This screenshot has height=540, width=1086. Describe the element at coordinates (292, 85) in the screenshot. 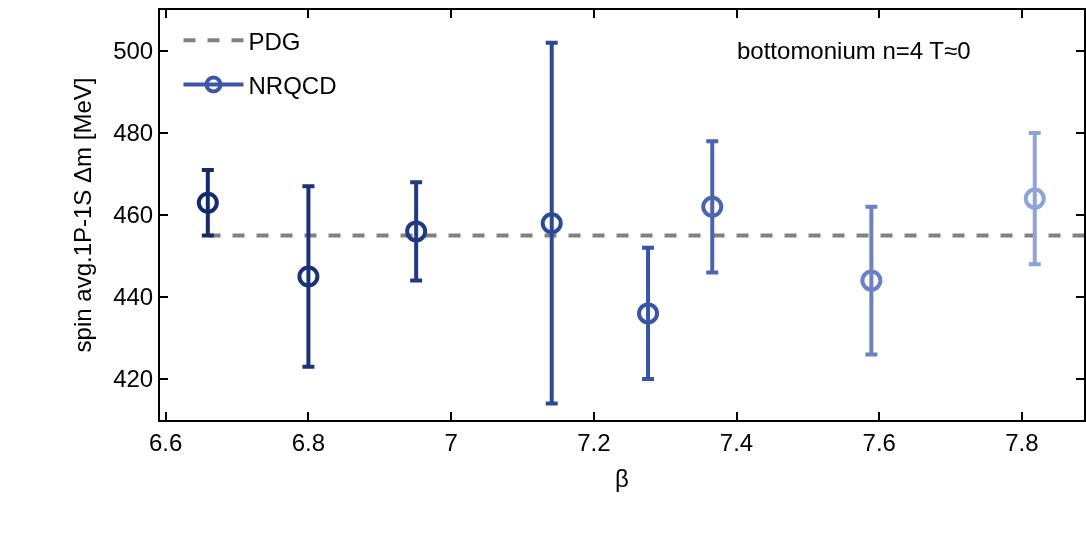

I see `legend-label: NRQCD` at that location.